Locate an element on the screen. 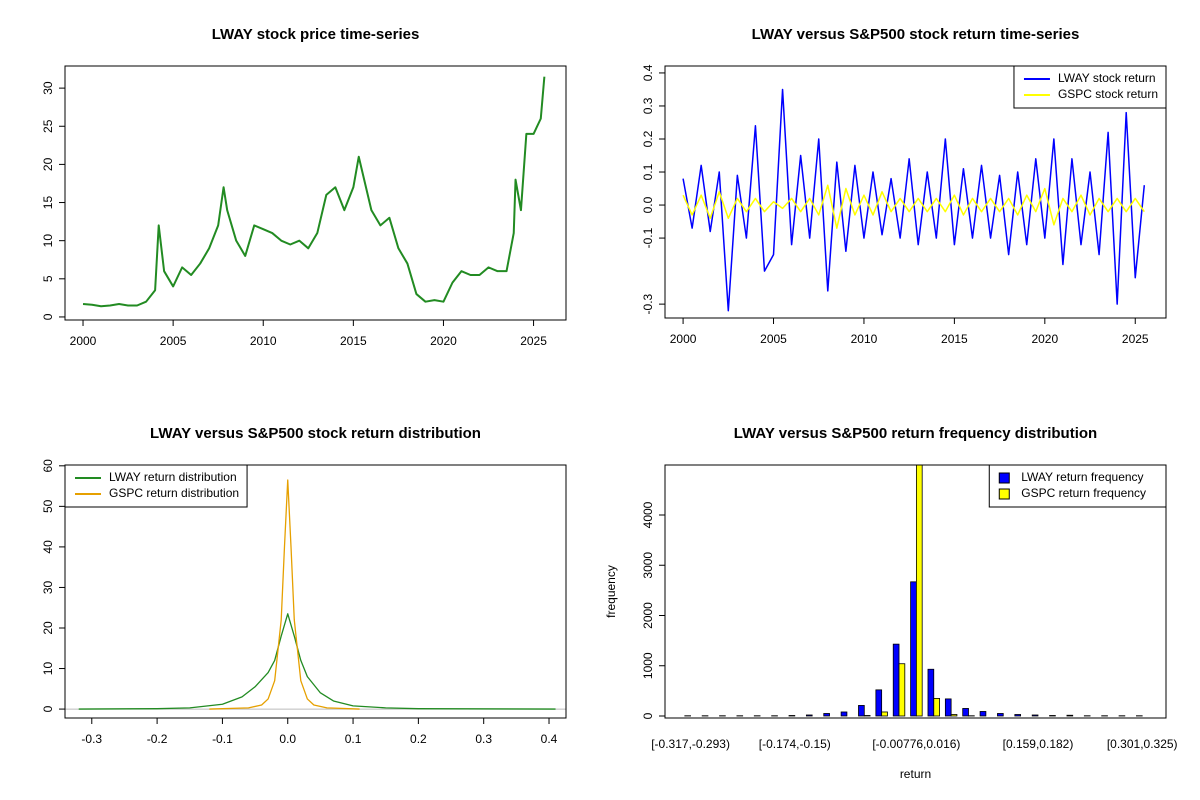 This screenshot has width=1200, height=800. y-tick-label: -0.1 is located at coordinates (648, 237).